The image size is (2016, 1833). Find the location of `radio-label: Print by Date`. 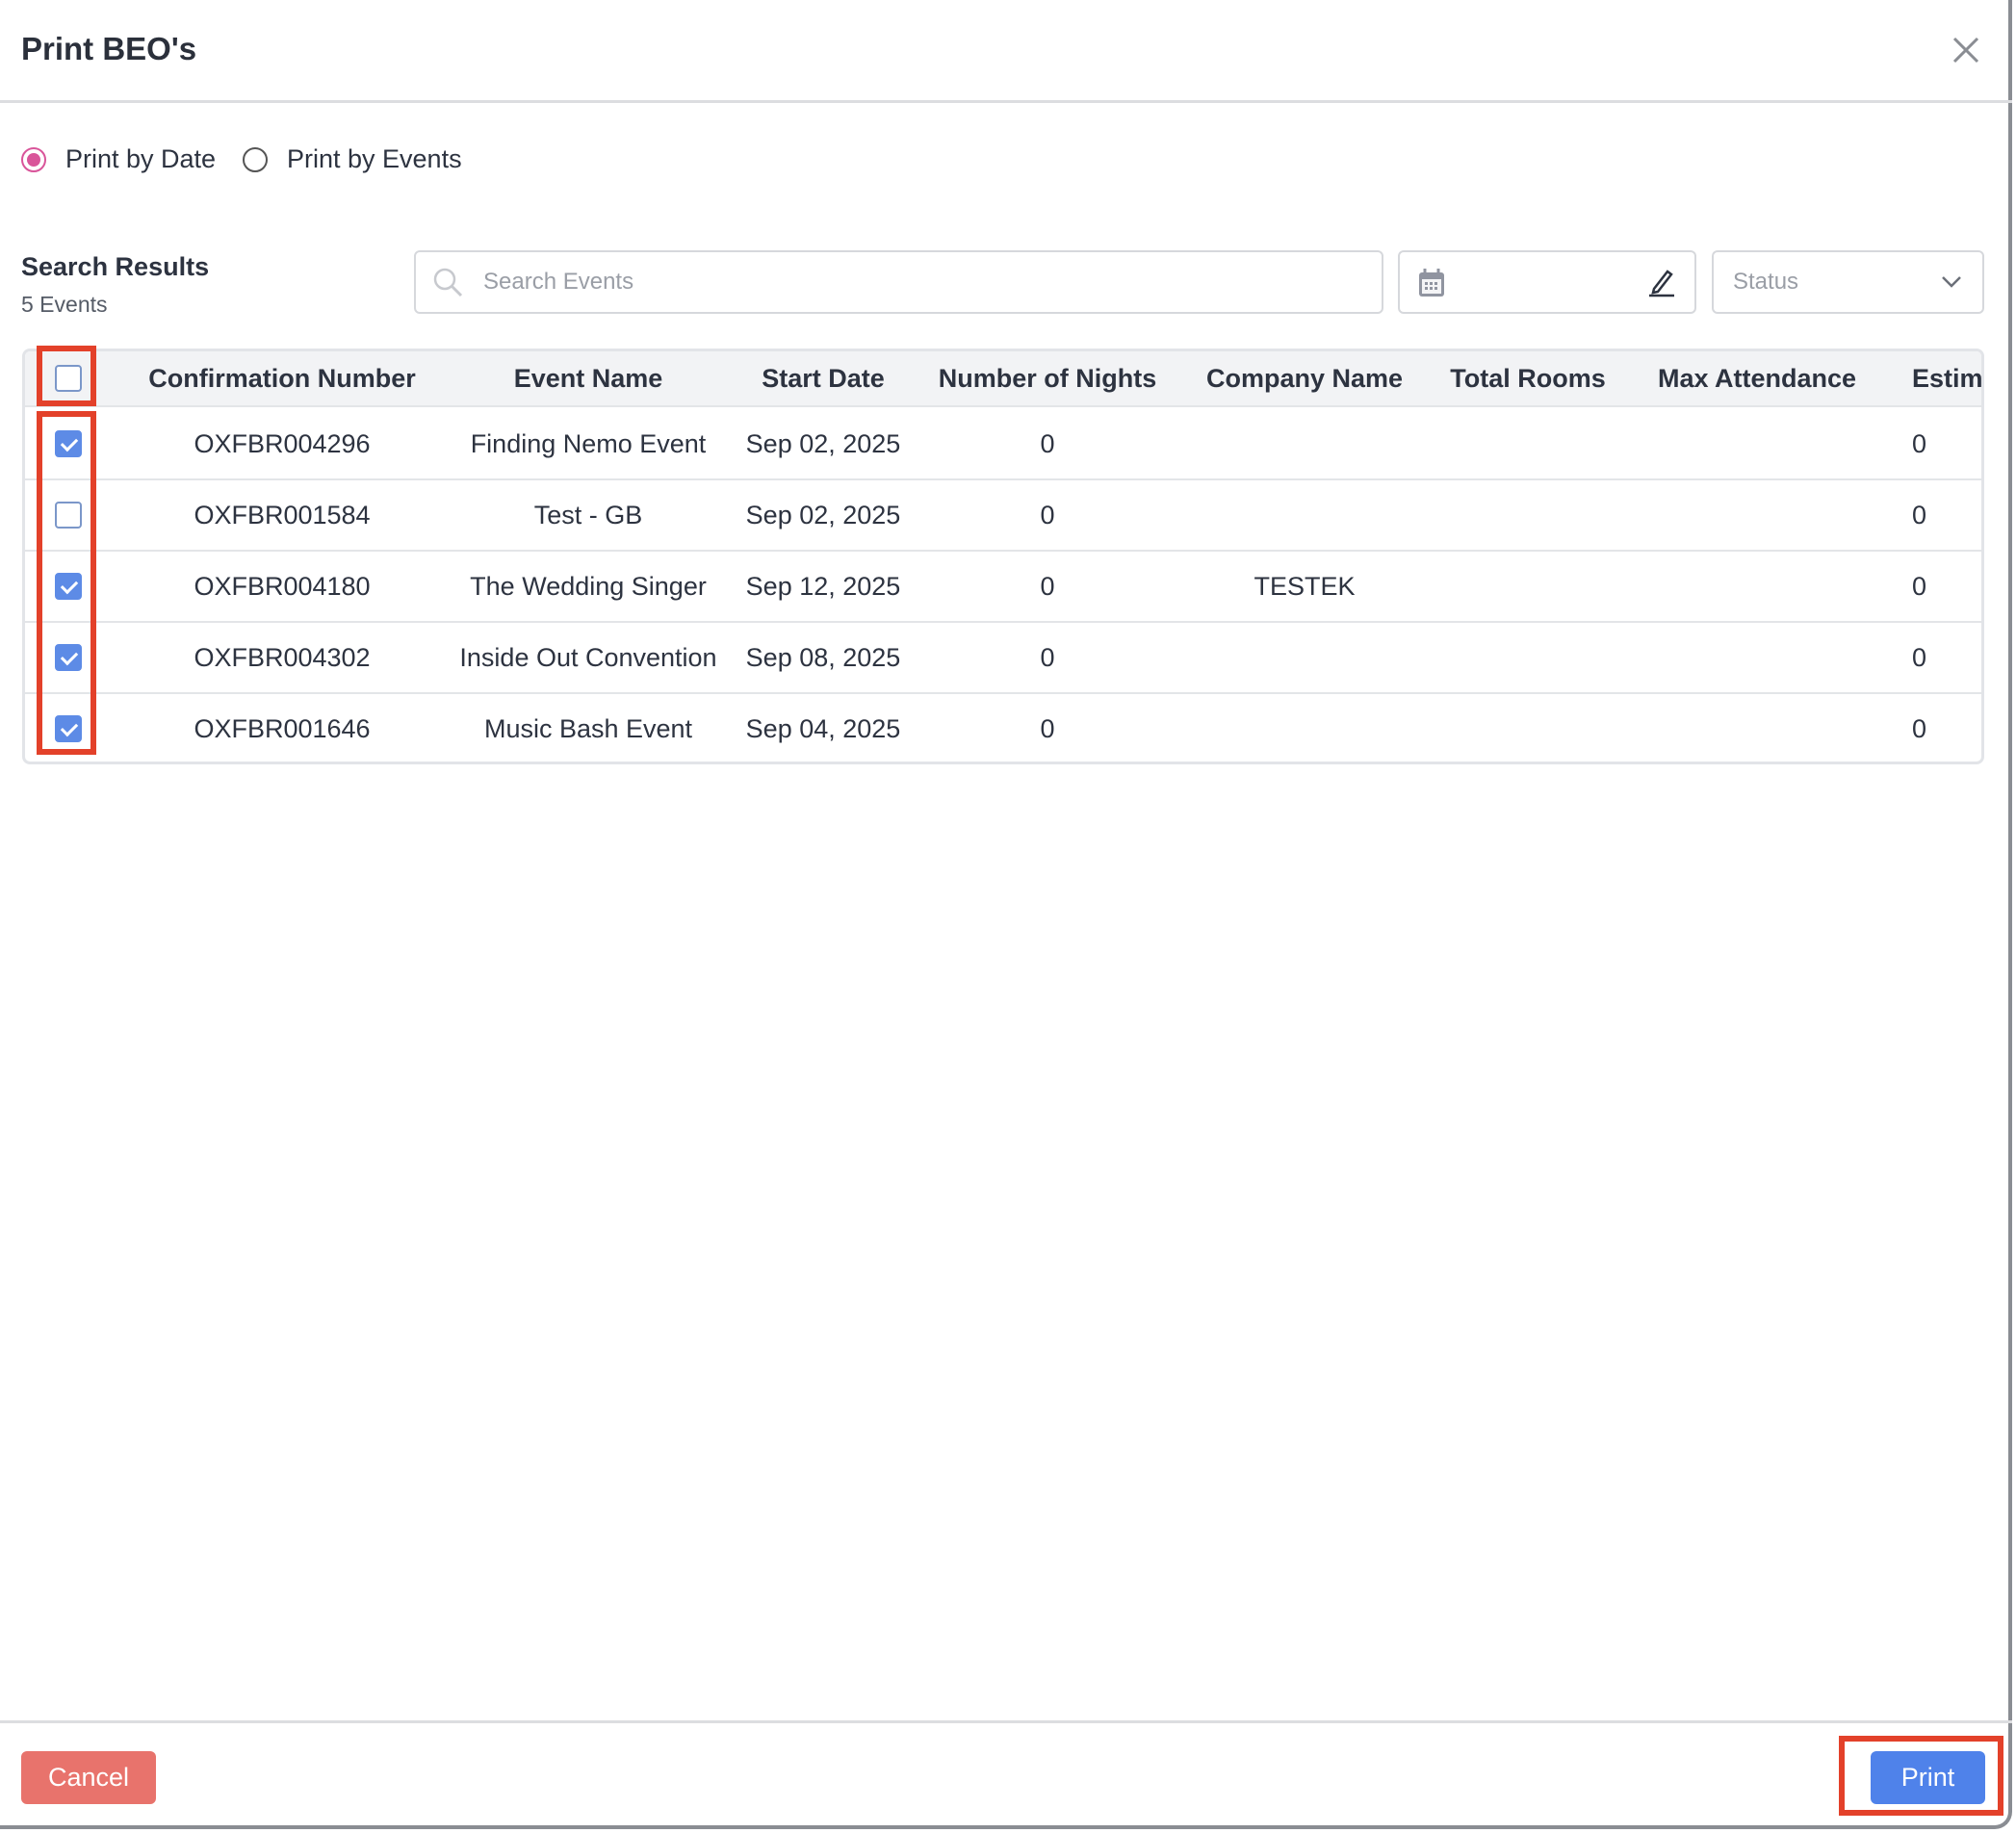

radio-label: Print by Date is located at coordinates (141, 159).